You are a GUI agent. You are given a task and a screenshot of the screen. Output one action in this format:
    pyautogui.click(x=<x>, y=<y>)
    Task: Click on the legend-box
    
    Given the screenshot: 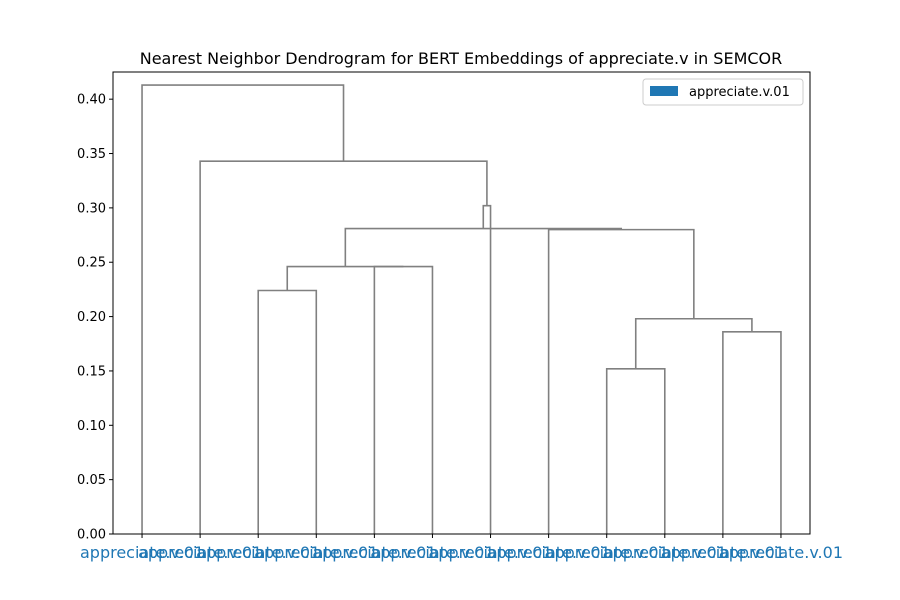 What is the action you would take?
    pyautogui.click(x=723, y=92)
    